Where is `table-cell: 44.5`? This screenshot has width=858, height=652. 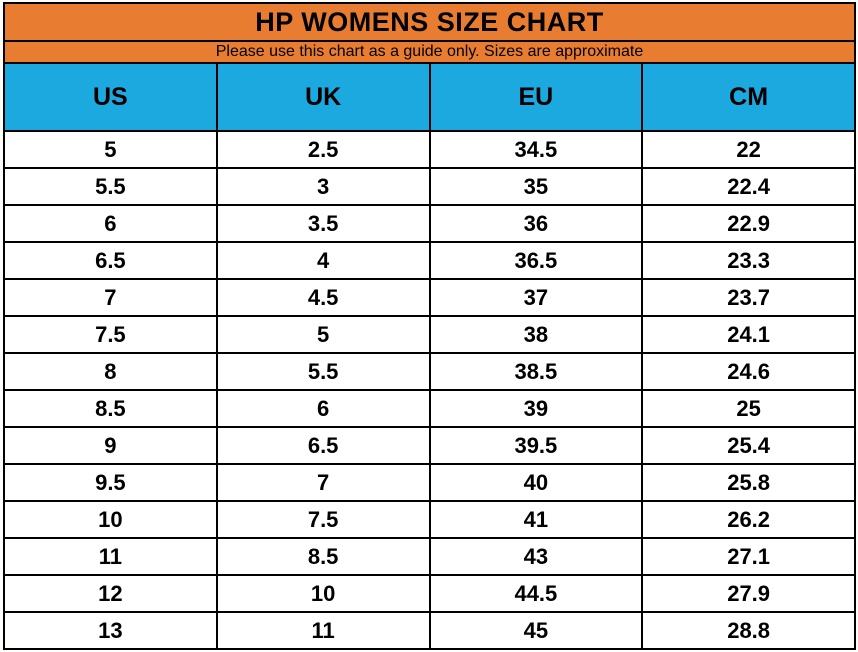
table-cell: 44.5 is located at coordinates (536, 593).